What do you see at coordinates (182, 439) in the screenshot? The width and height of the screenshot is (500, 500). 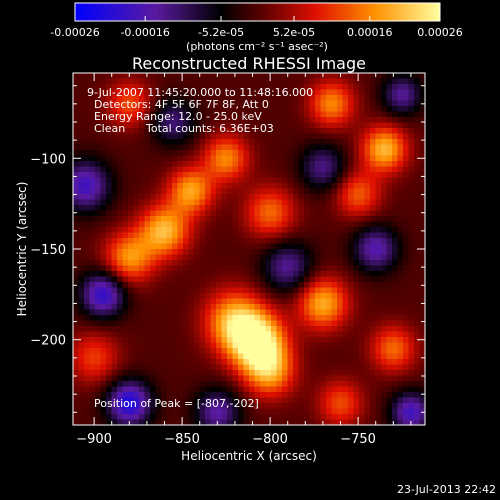 I see `x-tick-label: −850` at bounding box center [182, 439].